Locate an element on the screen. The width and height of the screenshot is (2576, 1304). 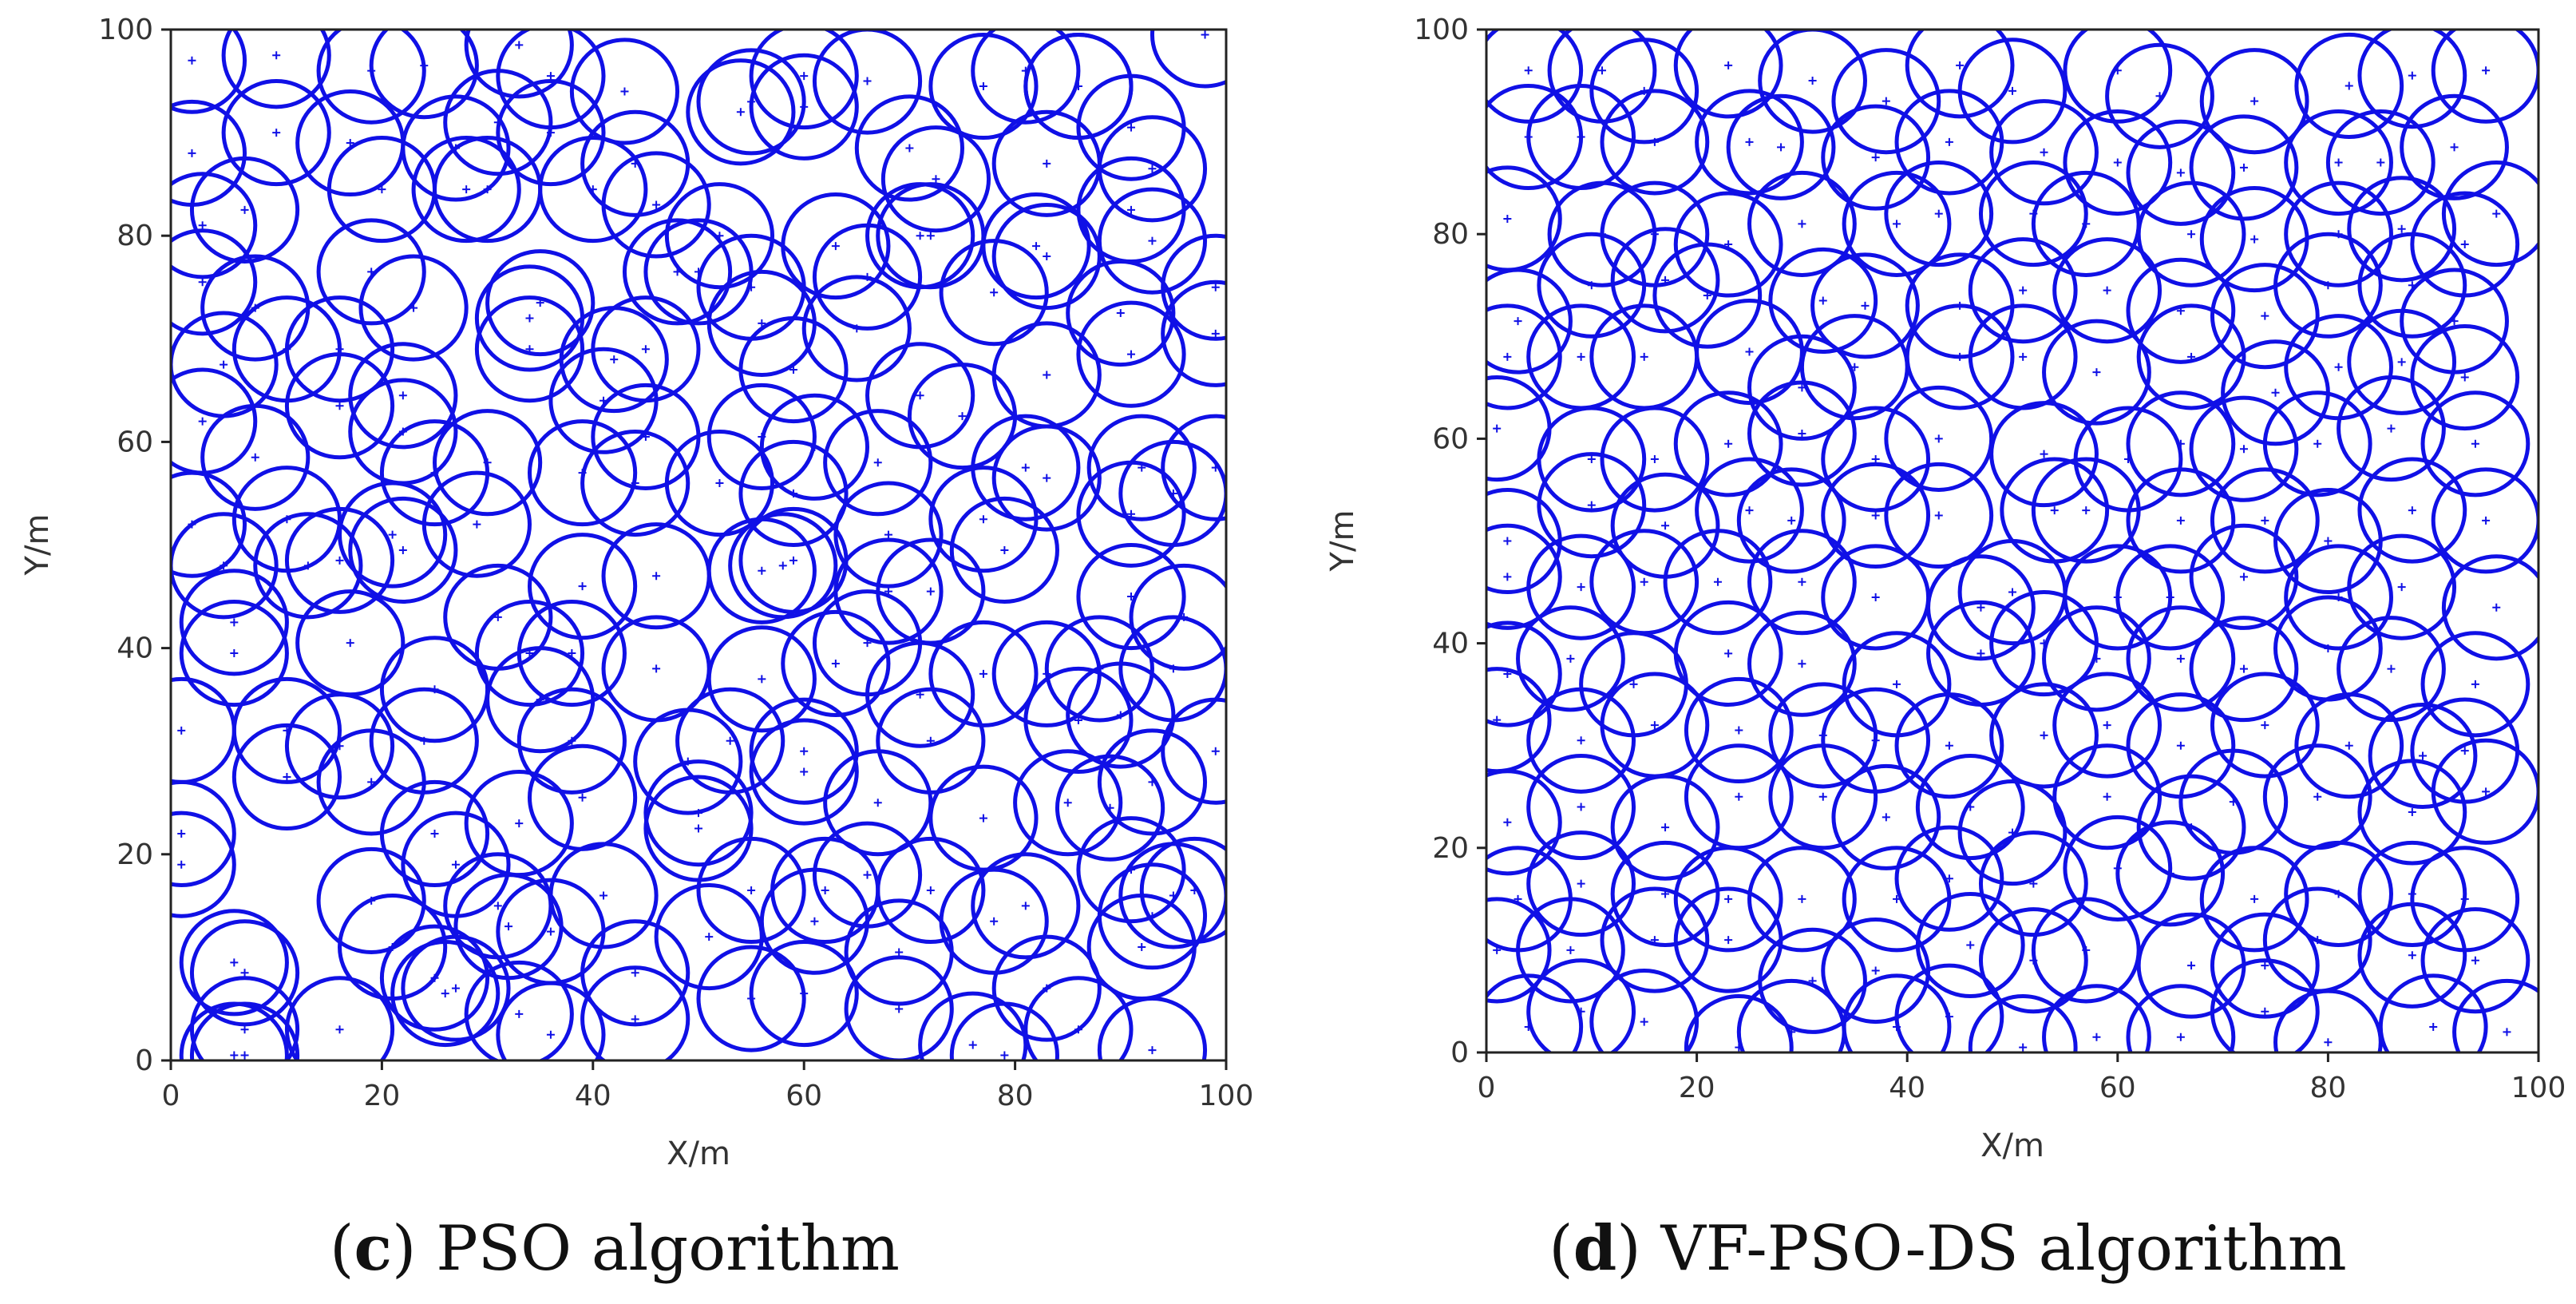
panel-d-y-tick-label: 80 is located at coordinates (1451, 234).